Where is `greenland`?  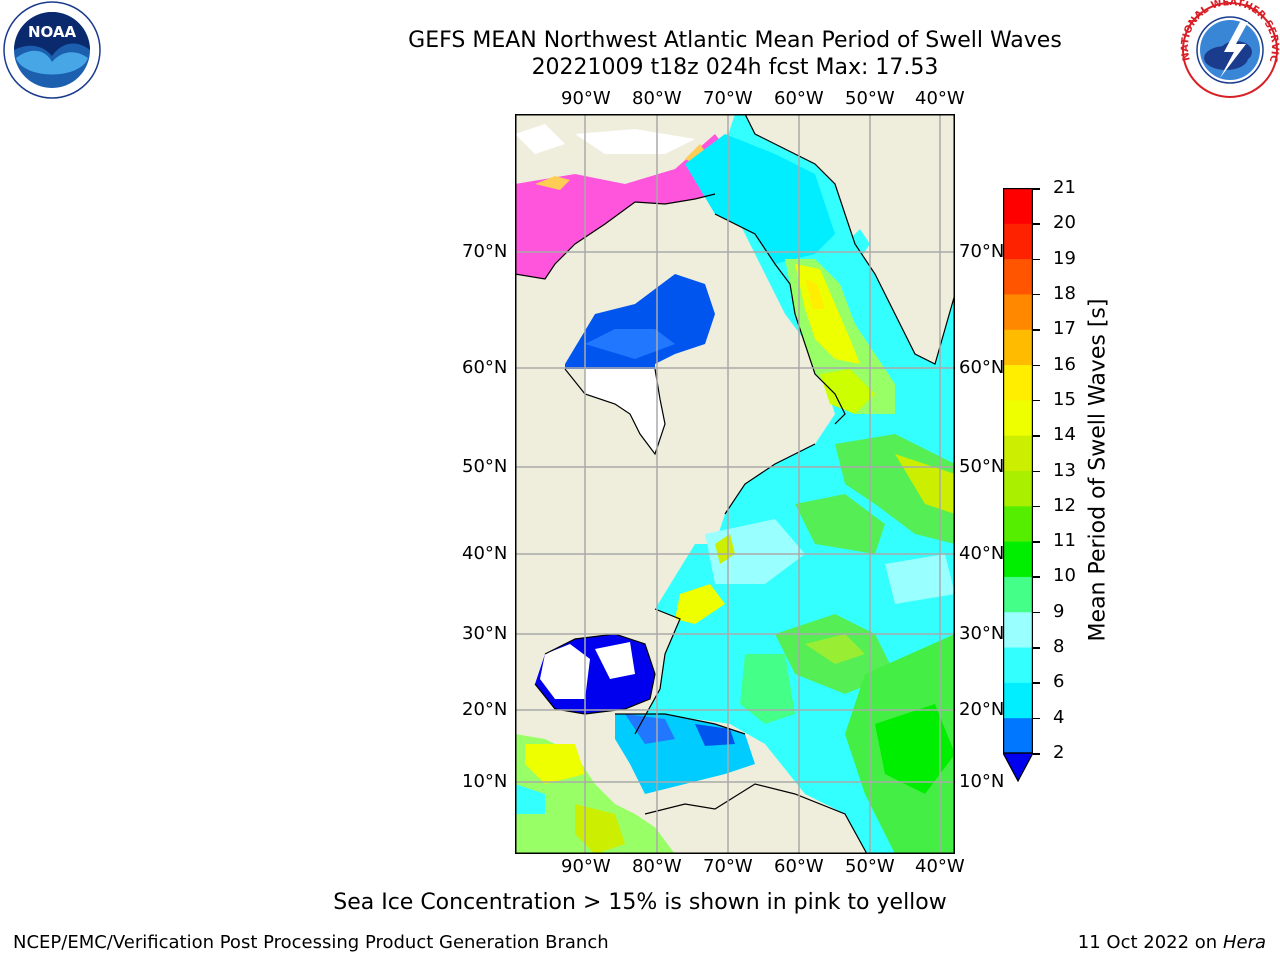 greenland is located at coordinates (850, 239).